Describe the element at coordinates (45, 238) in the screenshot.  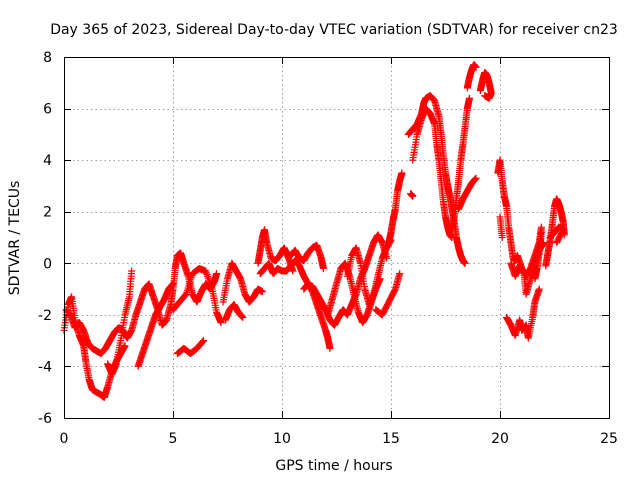
I see `y-tick-labels: -6 -4 -2 0 2 4 6 8` at that location.